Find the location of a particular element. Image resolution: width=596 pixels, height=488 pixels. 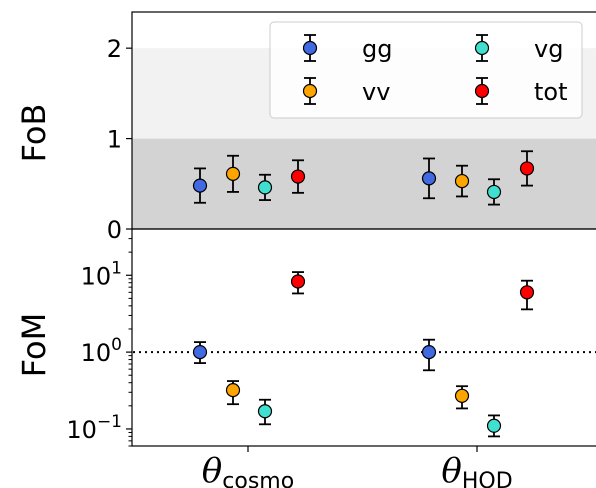

fob-tot-HOD-point is located at coordinates (527, 168).